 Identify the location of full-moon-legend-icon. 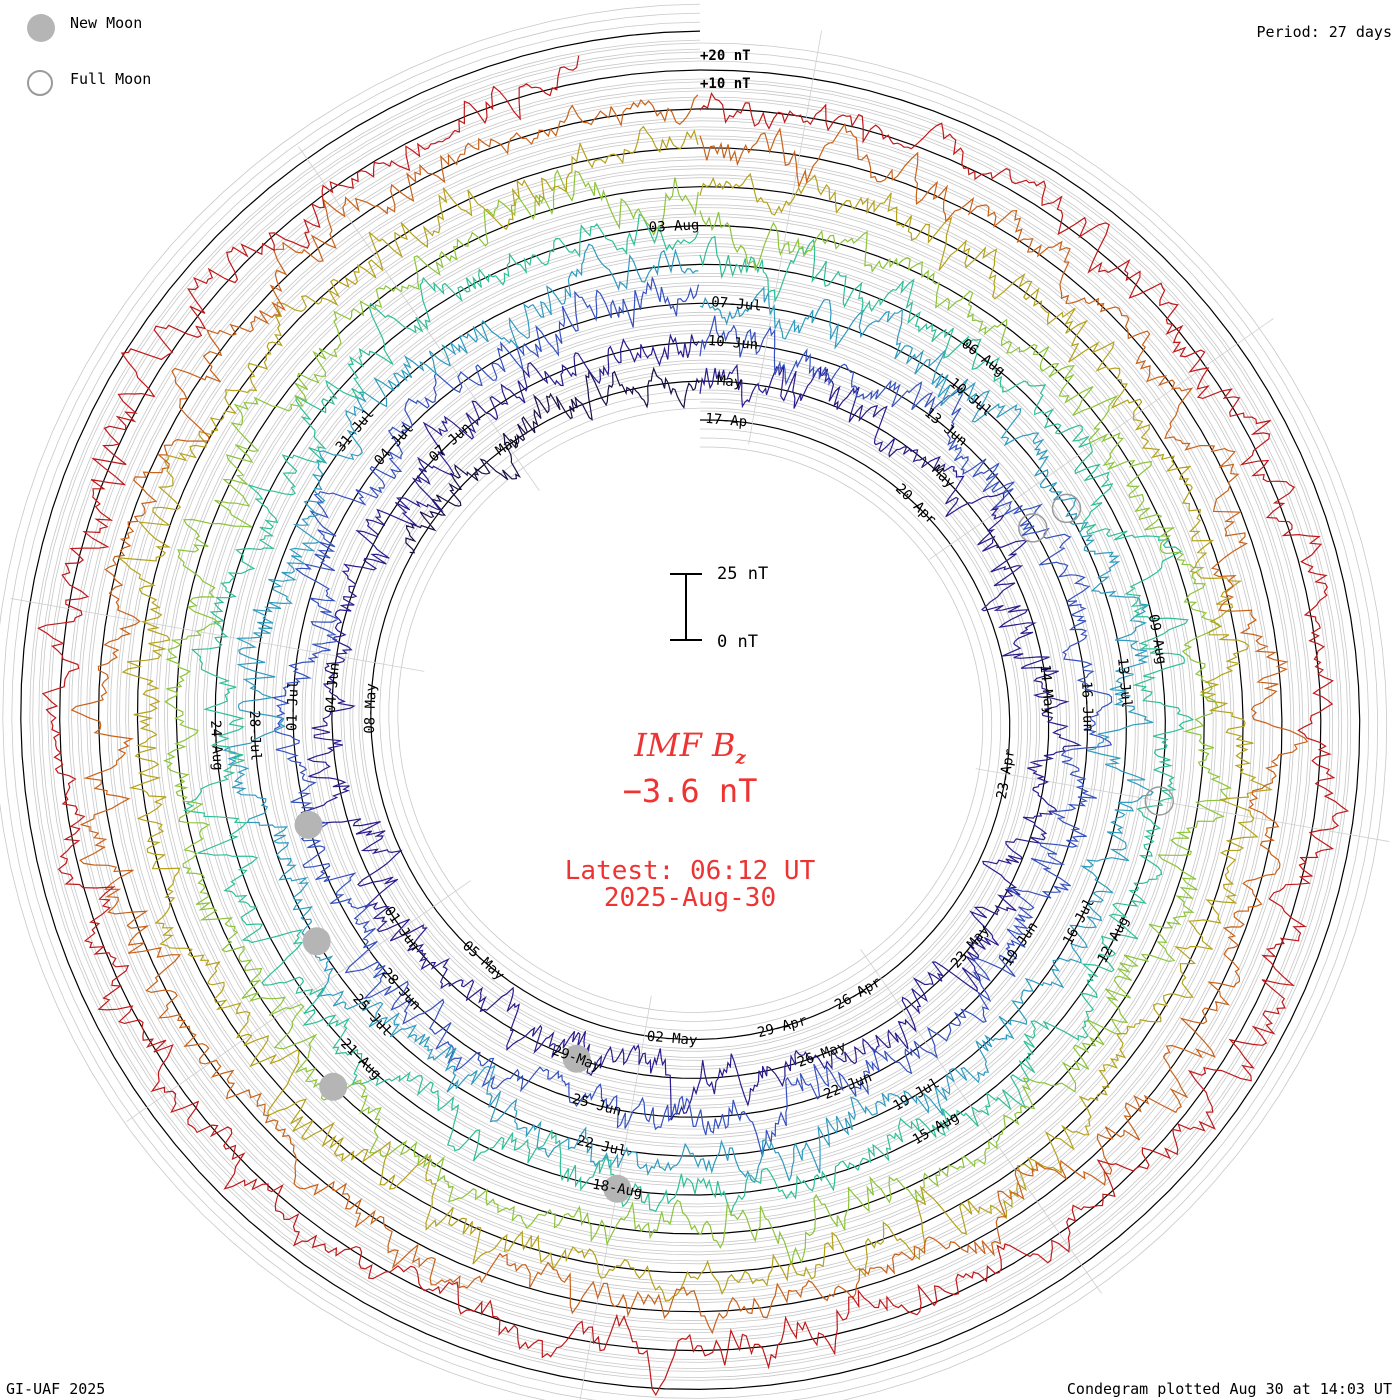
(40, 83).